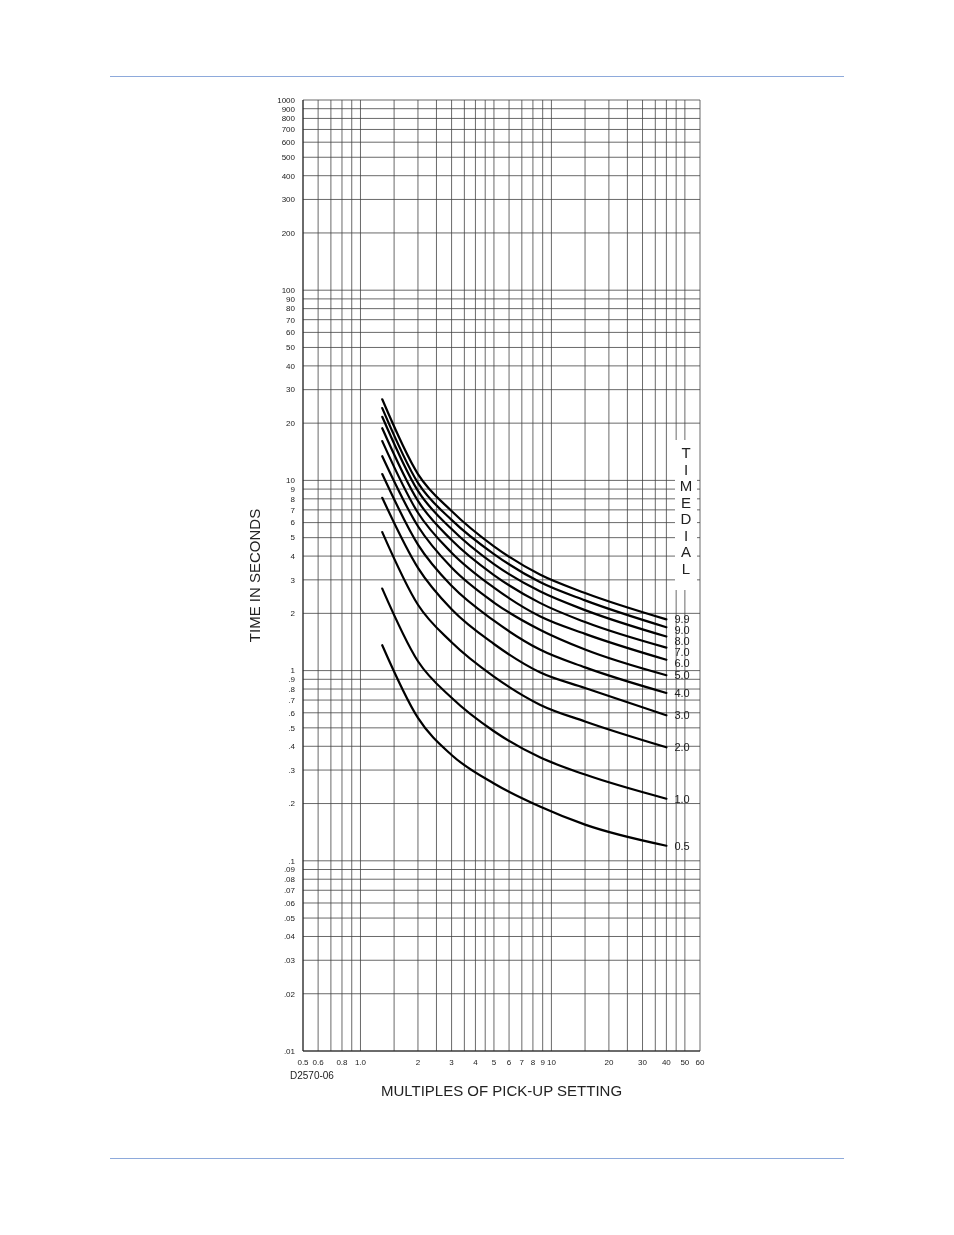 This screenshot has height=1235, width=954. What do you see at coordinates (609, 1062) in the screenshot?
I see `x-tick-label: 20` at bounding box center [609, 1062].